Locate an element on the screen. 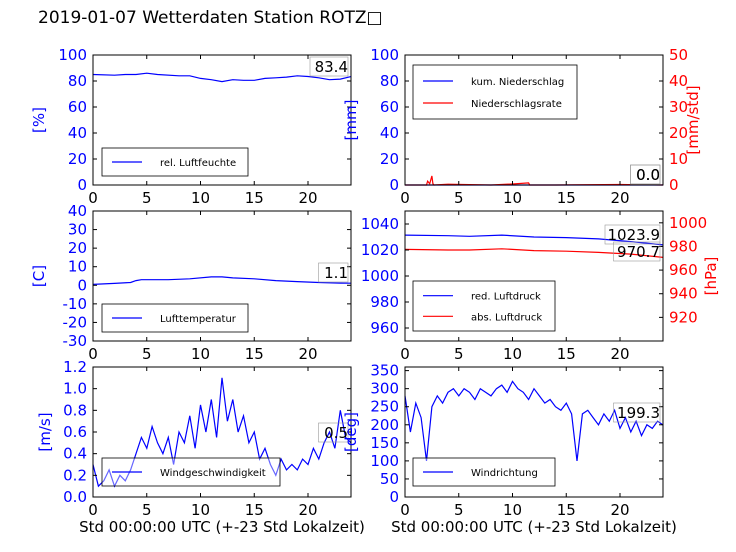 The image size is (736, 552). last-value: 1023.9 is located at coordinates (634, 235).